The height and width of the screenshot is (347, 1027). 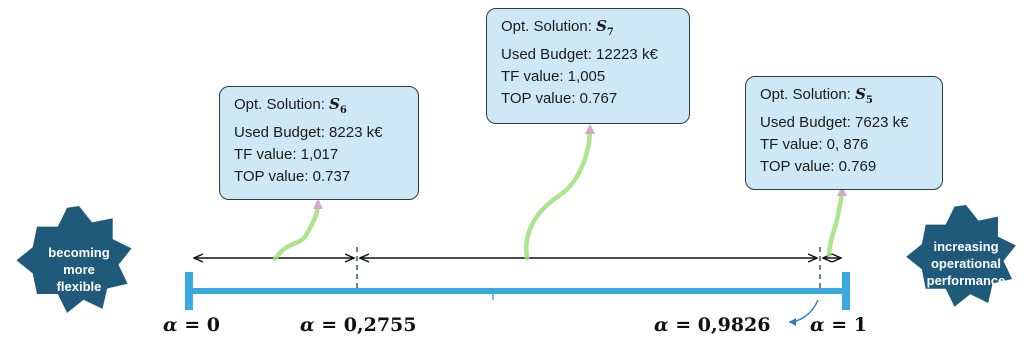 What do you see at coordinates (286, 154) in the screenshot?
I see `solution-tf: TF value: 1,017` at bounding box center [286, 154].